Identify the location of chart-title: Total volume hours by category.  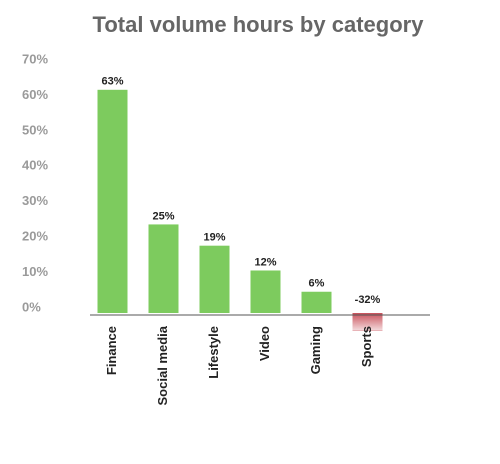
(259, 24).